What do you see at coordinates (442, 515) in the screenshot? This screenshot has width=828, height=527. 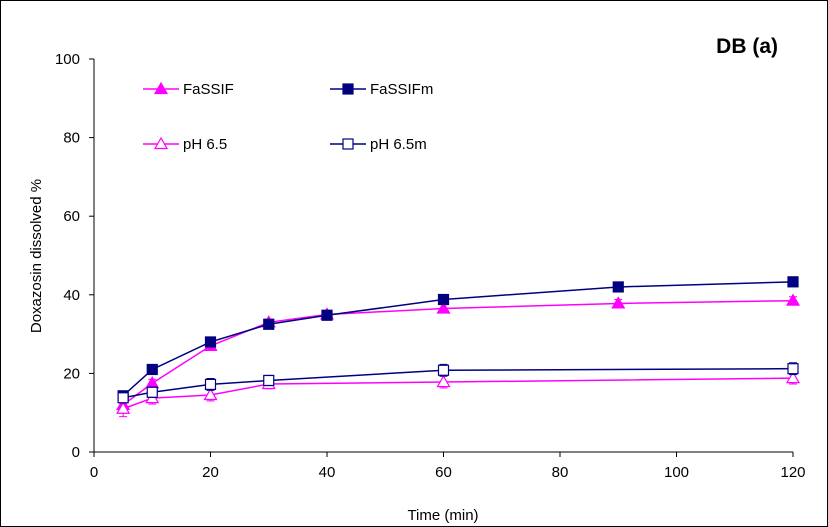 I see `x-axis-label: Time (min)` at bounding box center [442, 515].